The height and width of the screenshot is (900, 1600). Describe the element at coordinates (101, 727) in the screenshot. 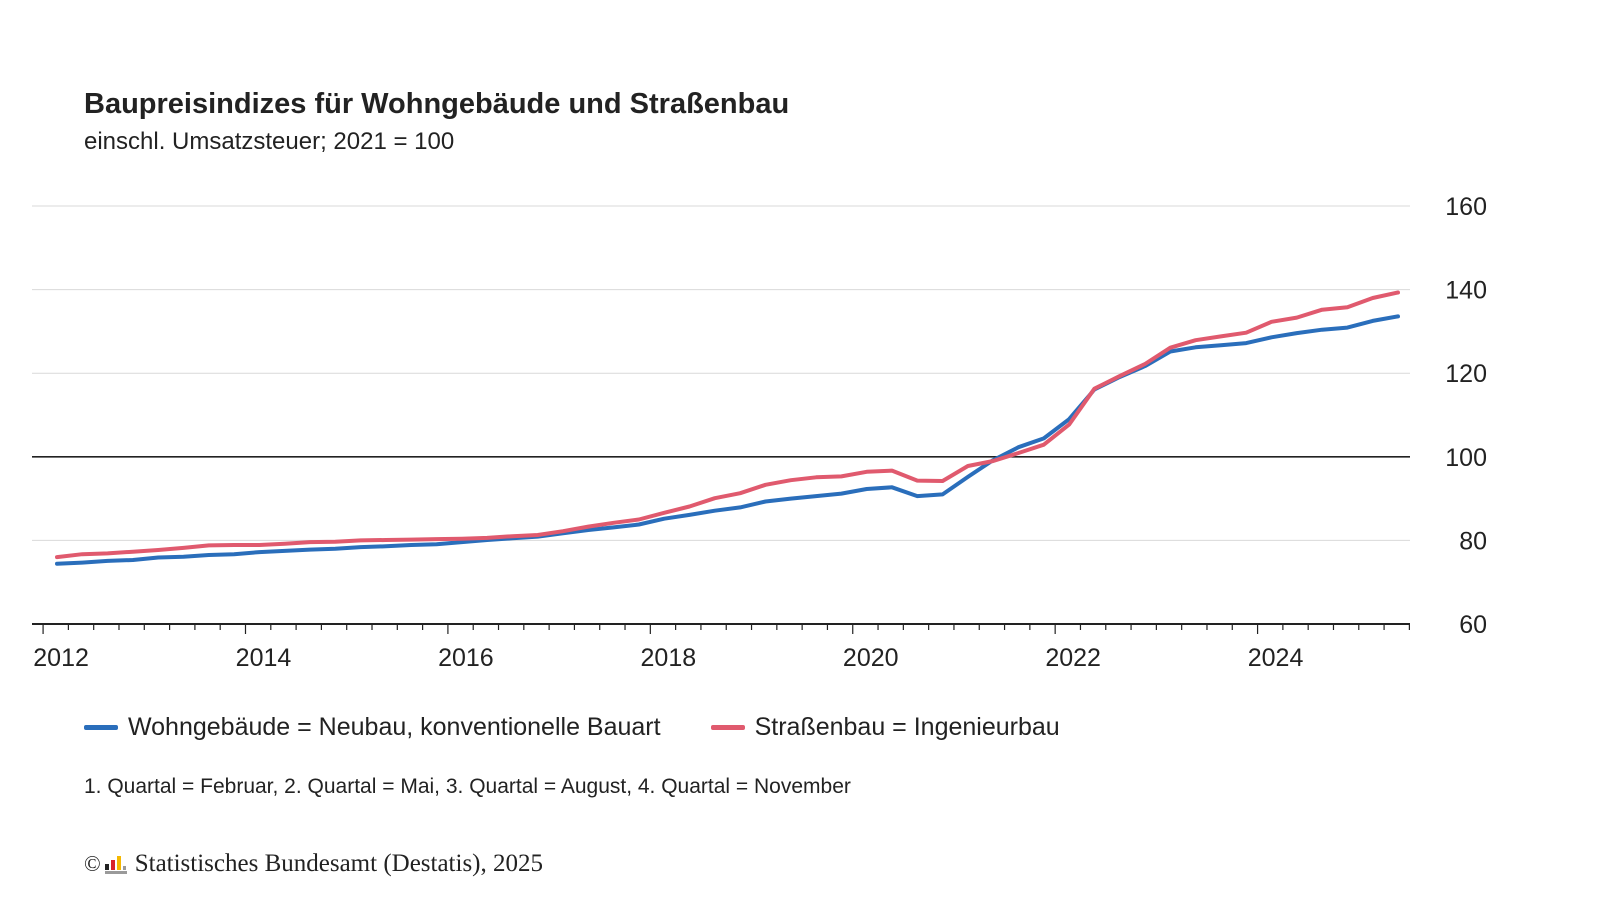

I see `legend-swatch-wohngebaeude` at that location.